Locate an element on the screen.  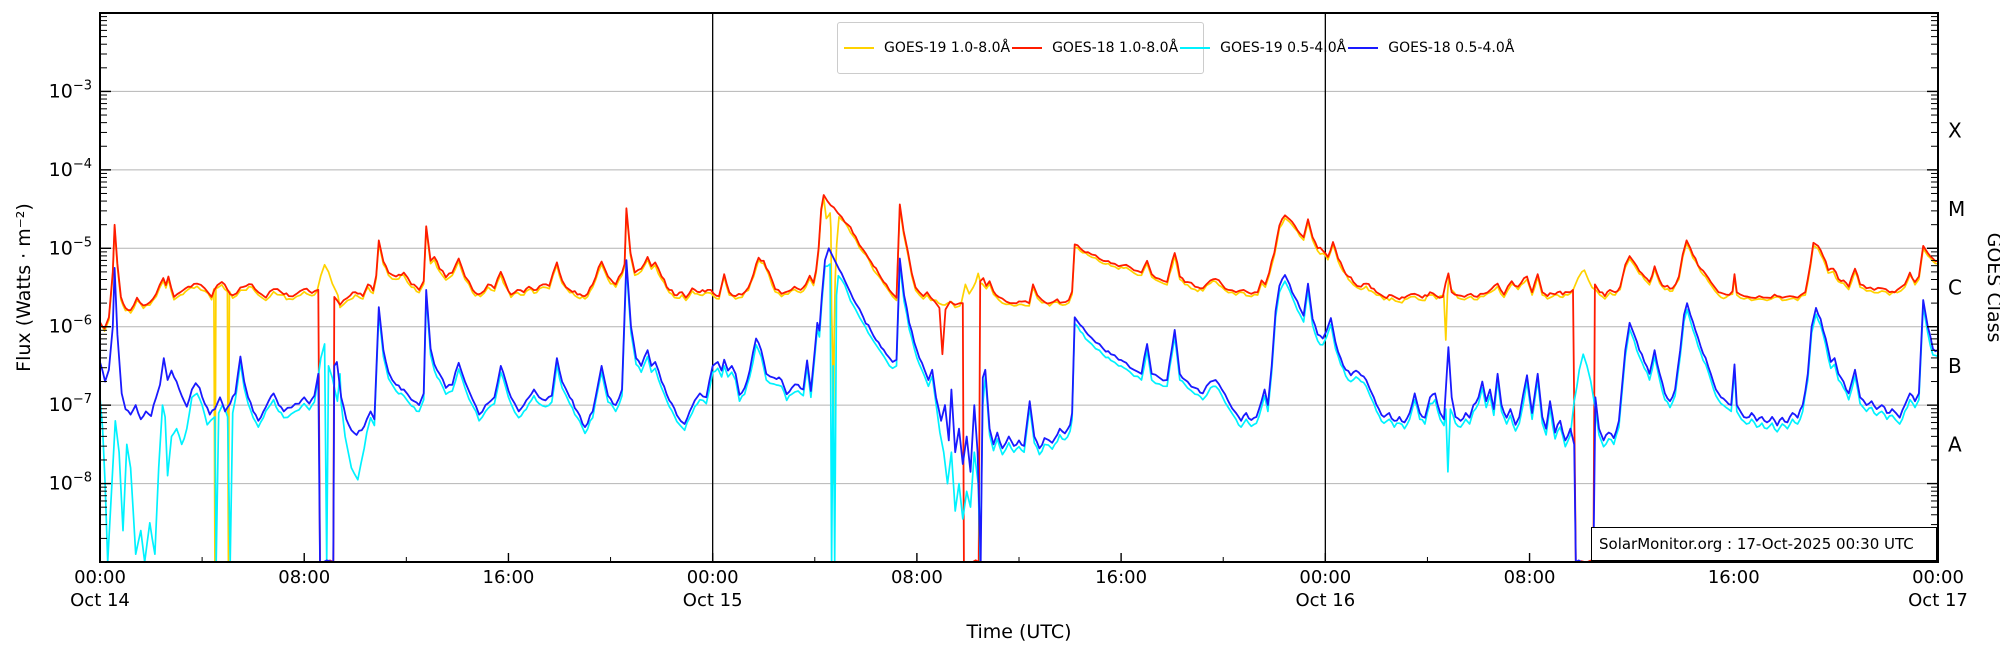
legend-label: GOES-19 0.5-4.0Å is located at coordinates (1283, 48).